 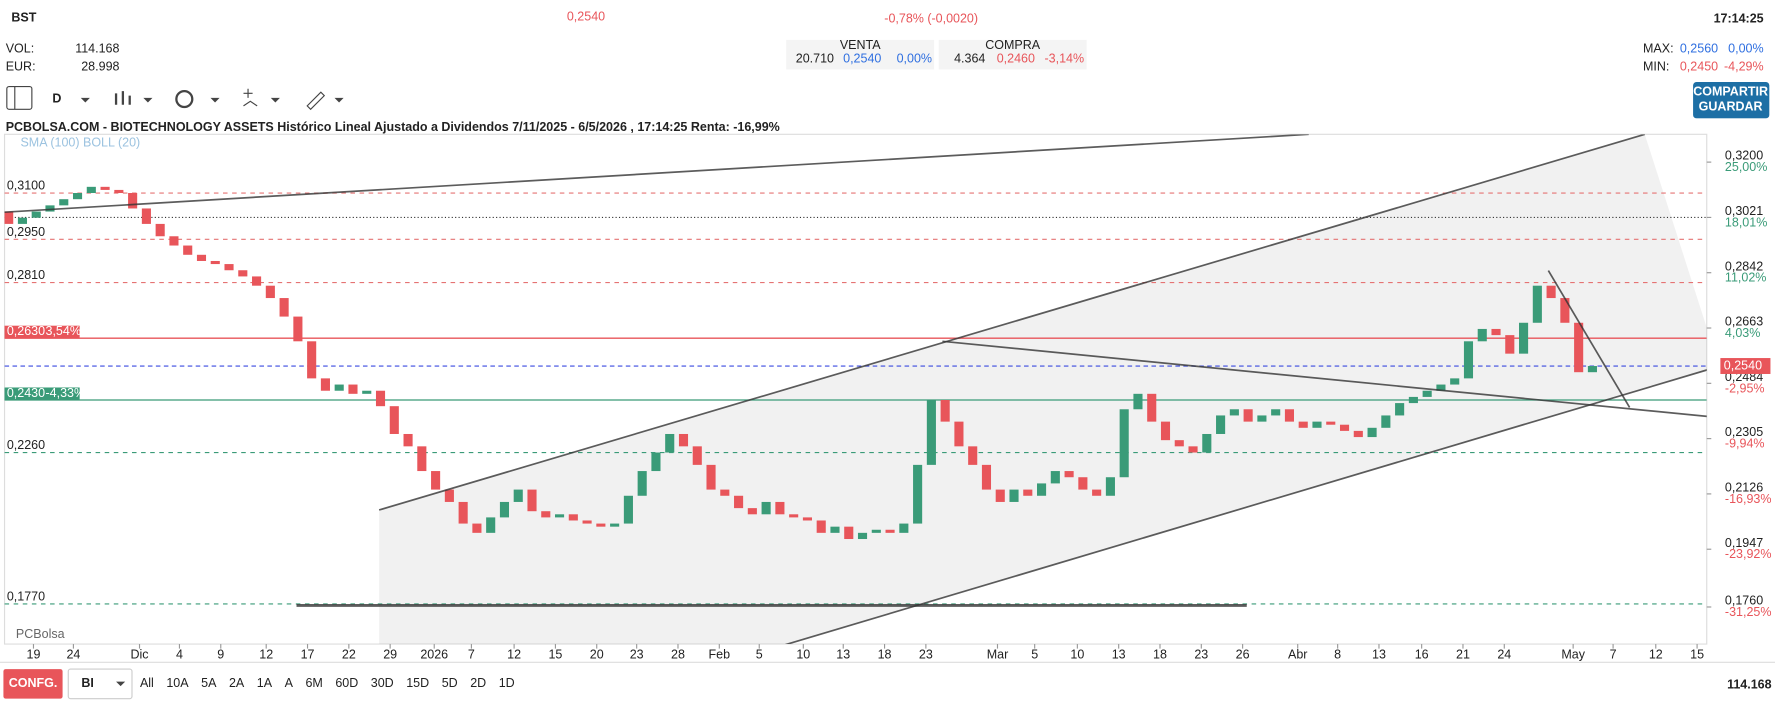 I want to click on footer-volume: 114.168, so click(x=1749, y=684).